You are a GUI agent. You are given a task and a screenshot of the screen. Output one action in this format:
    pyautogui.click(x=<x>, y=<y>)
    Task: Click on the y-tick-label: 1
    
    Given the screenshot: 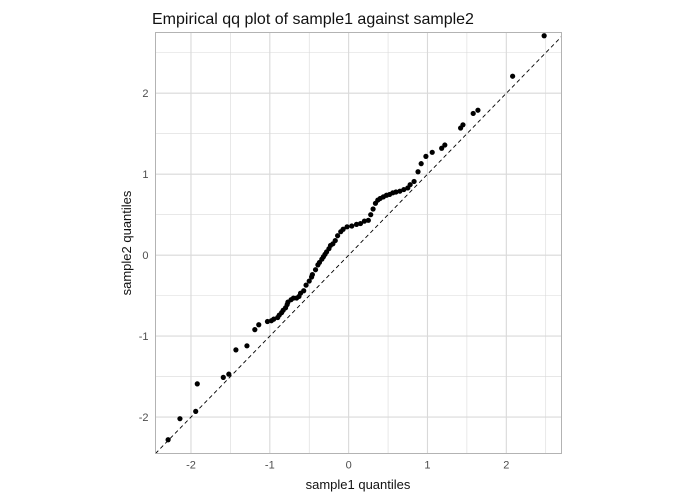 What is the action you would take?
    pyautogui.click(x=145, y=175)
    